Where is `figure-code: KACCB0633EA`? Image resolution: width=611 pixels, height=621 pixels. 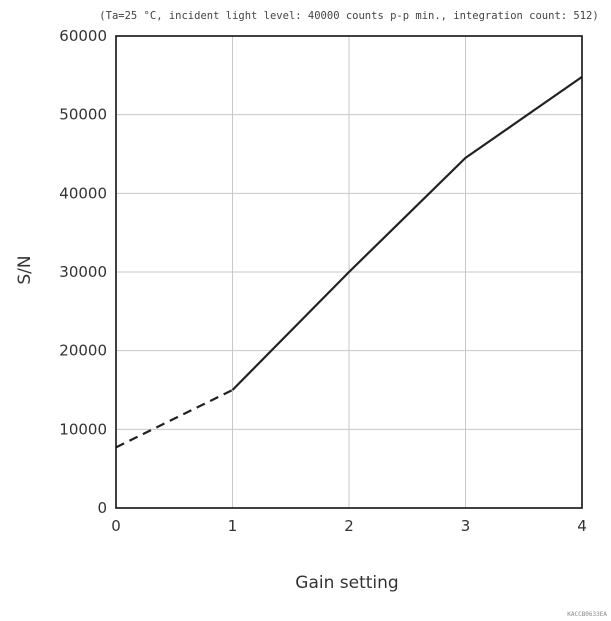
figure-code: KACCB0633EA is located at coordinates (587, 614).